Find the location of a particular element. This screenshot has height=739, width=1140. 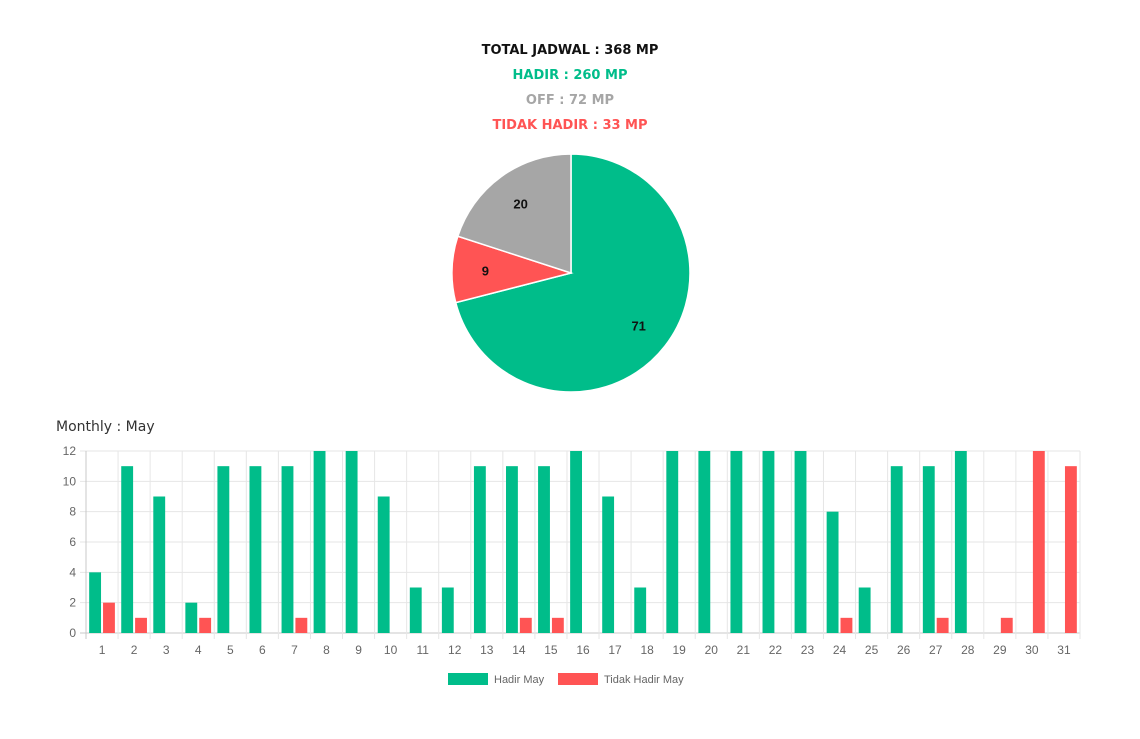

x-tick-label: 20 is located at coordinates (712, 650).